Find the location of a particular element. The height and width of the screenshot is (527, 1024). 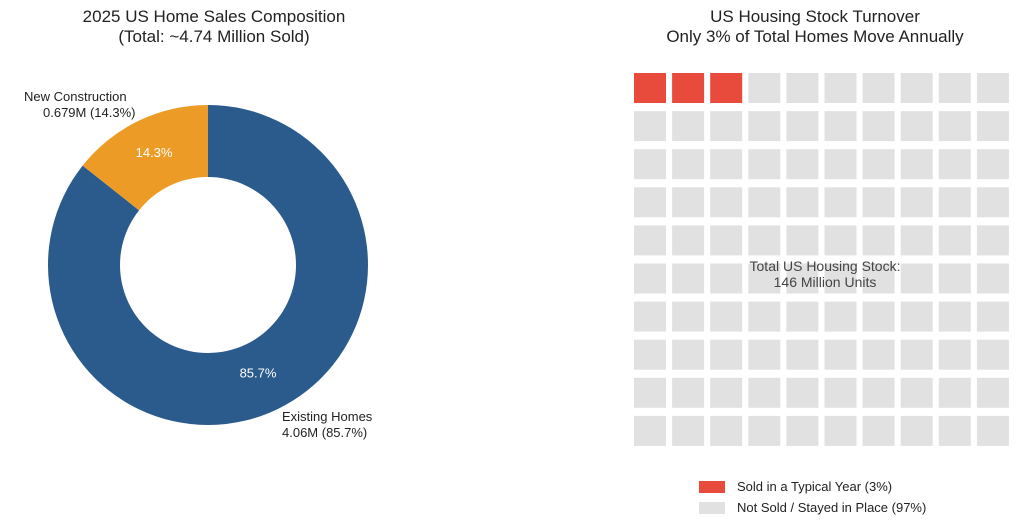

housing-stock-label-line2: 146 Million Units is located at coordinates (825, 282).